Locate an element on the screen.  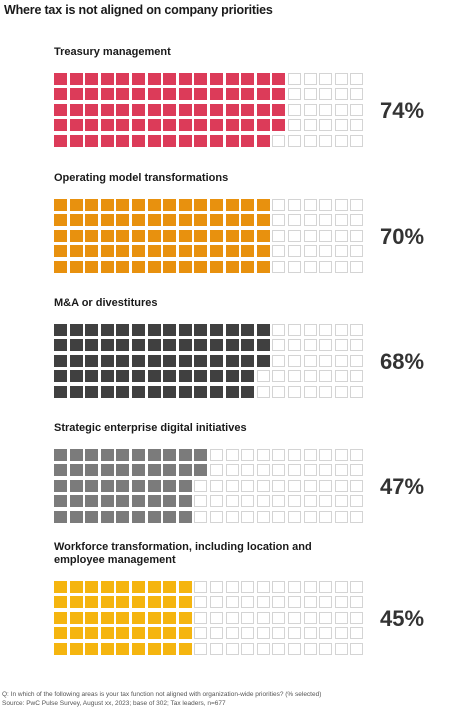
percentage-label: 45% is located at coordinates (402, 618).